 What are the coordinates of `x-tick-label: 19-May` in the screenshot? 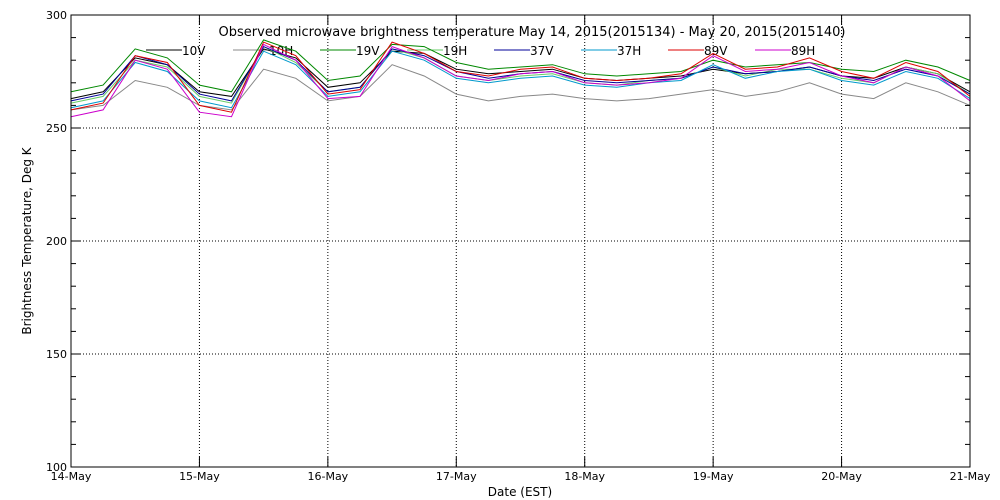 It's located at (713, 476).